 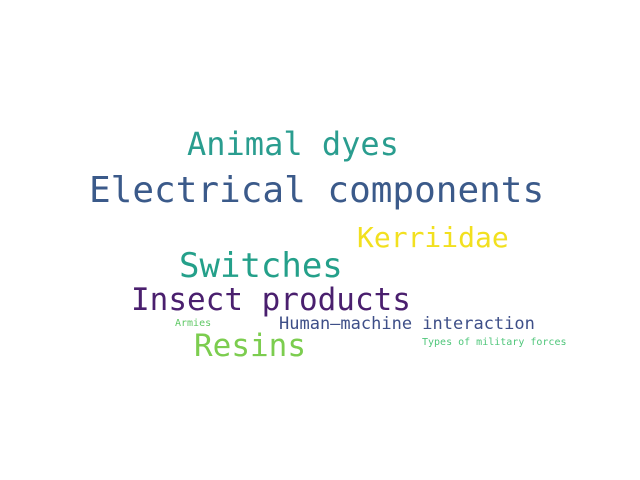 I want to click on word-switches: Switches, so click(x=261, y=266).